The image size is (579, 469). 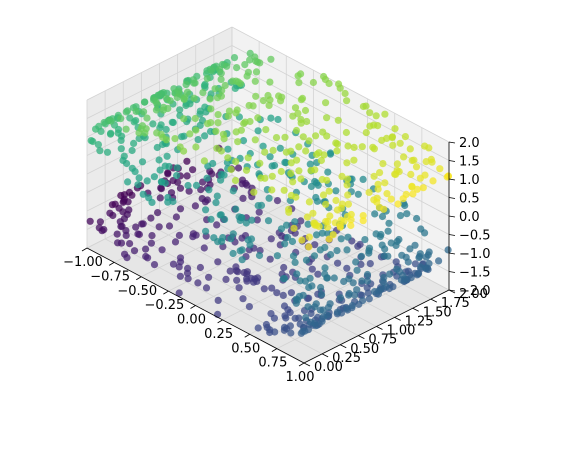 What do you see at coordinates (437, 312) in the screenshot?
I see `y-tick-label: 1.50` at bounding box center [437, 312].